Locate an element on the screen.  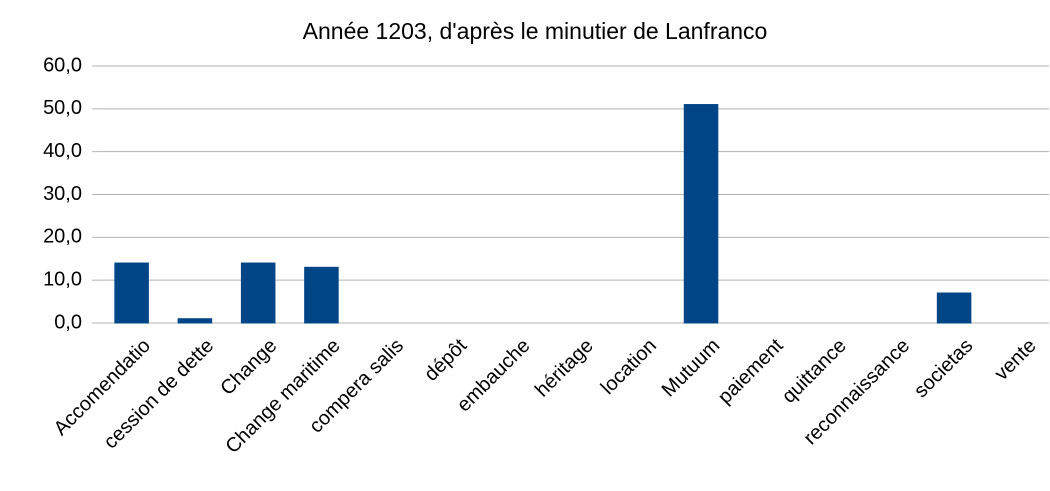
y-tick-label: 50,0 is located at coordinates (62, 108).